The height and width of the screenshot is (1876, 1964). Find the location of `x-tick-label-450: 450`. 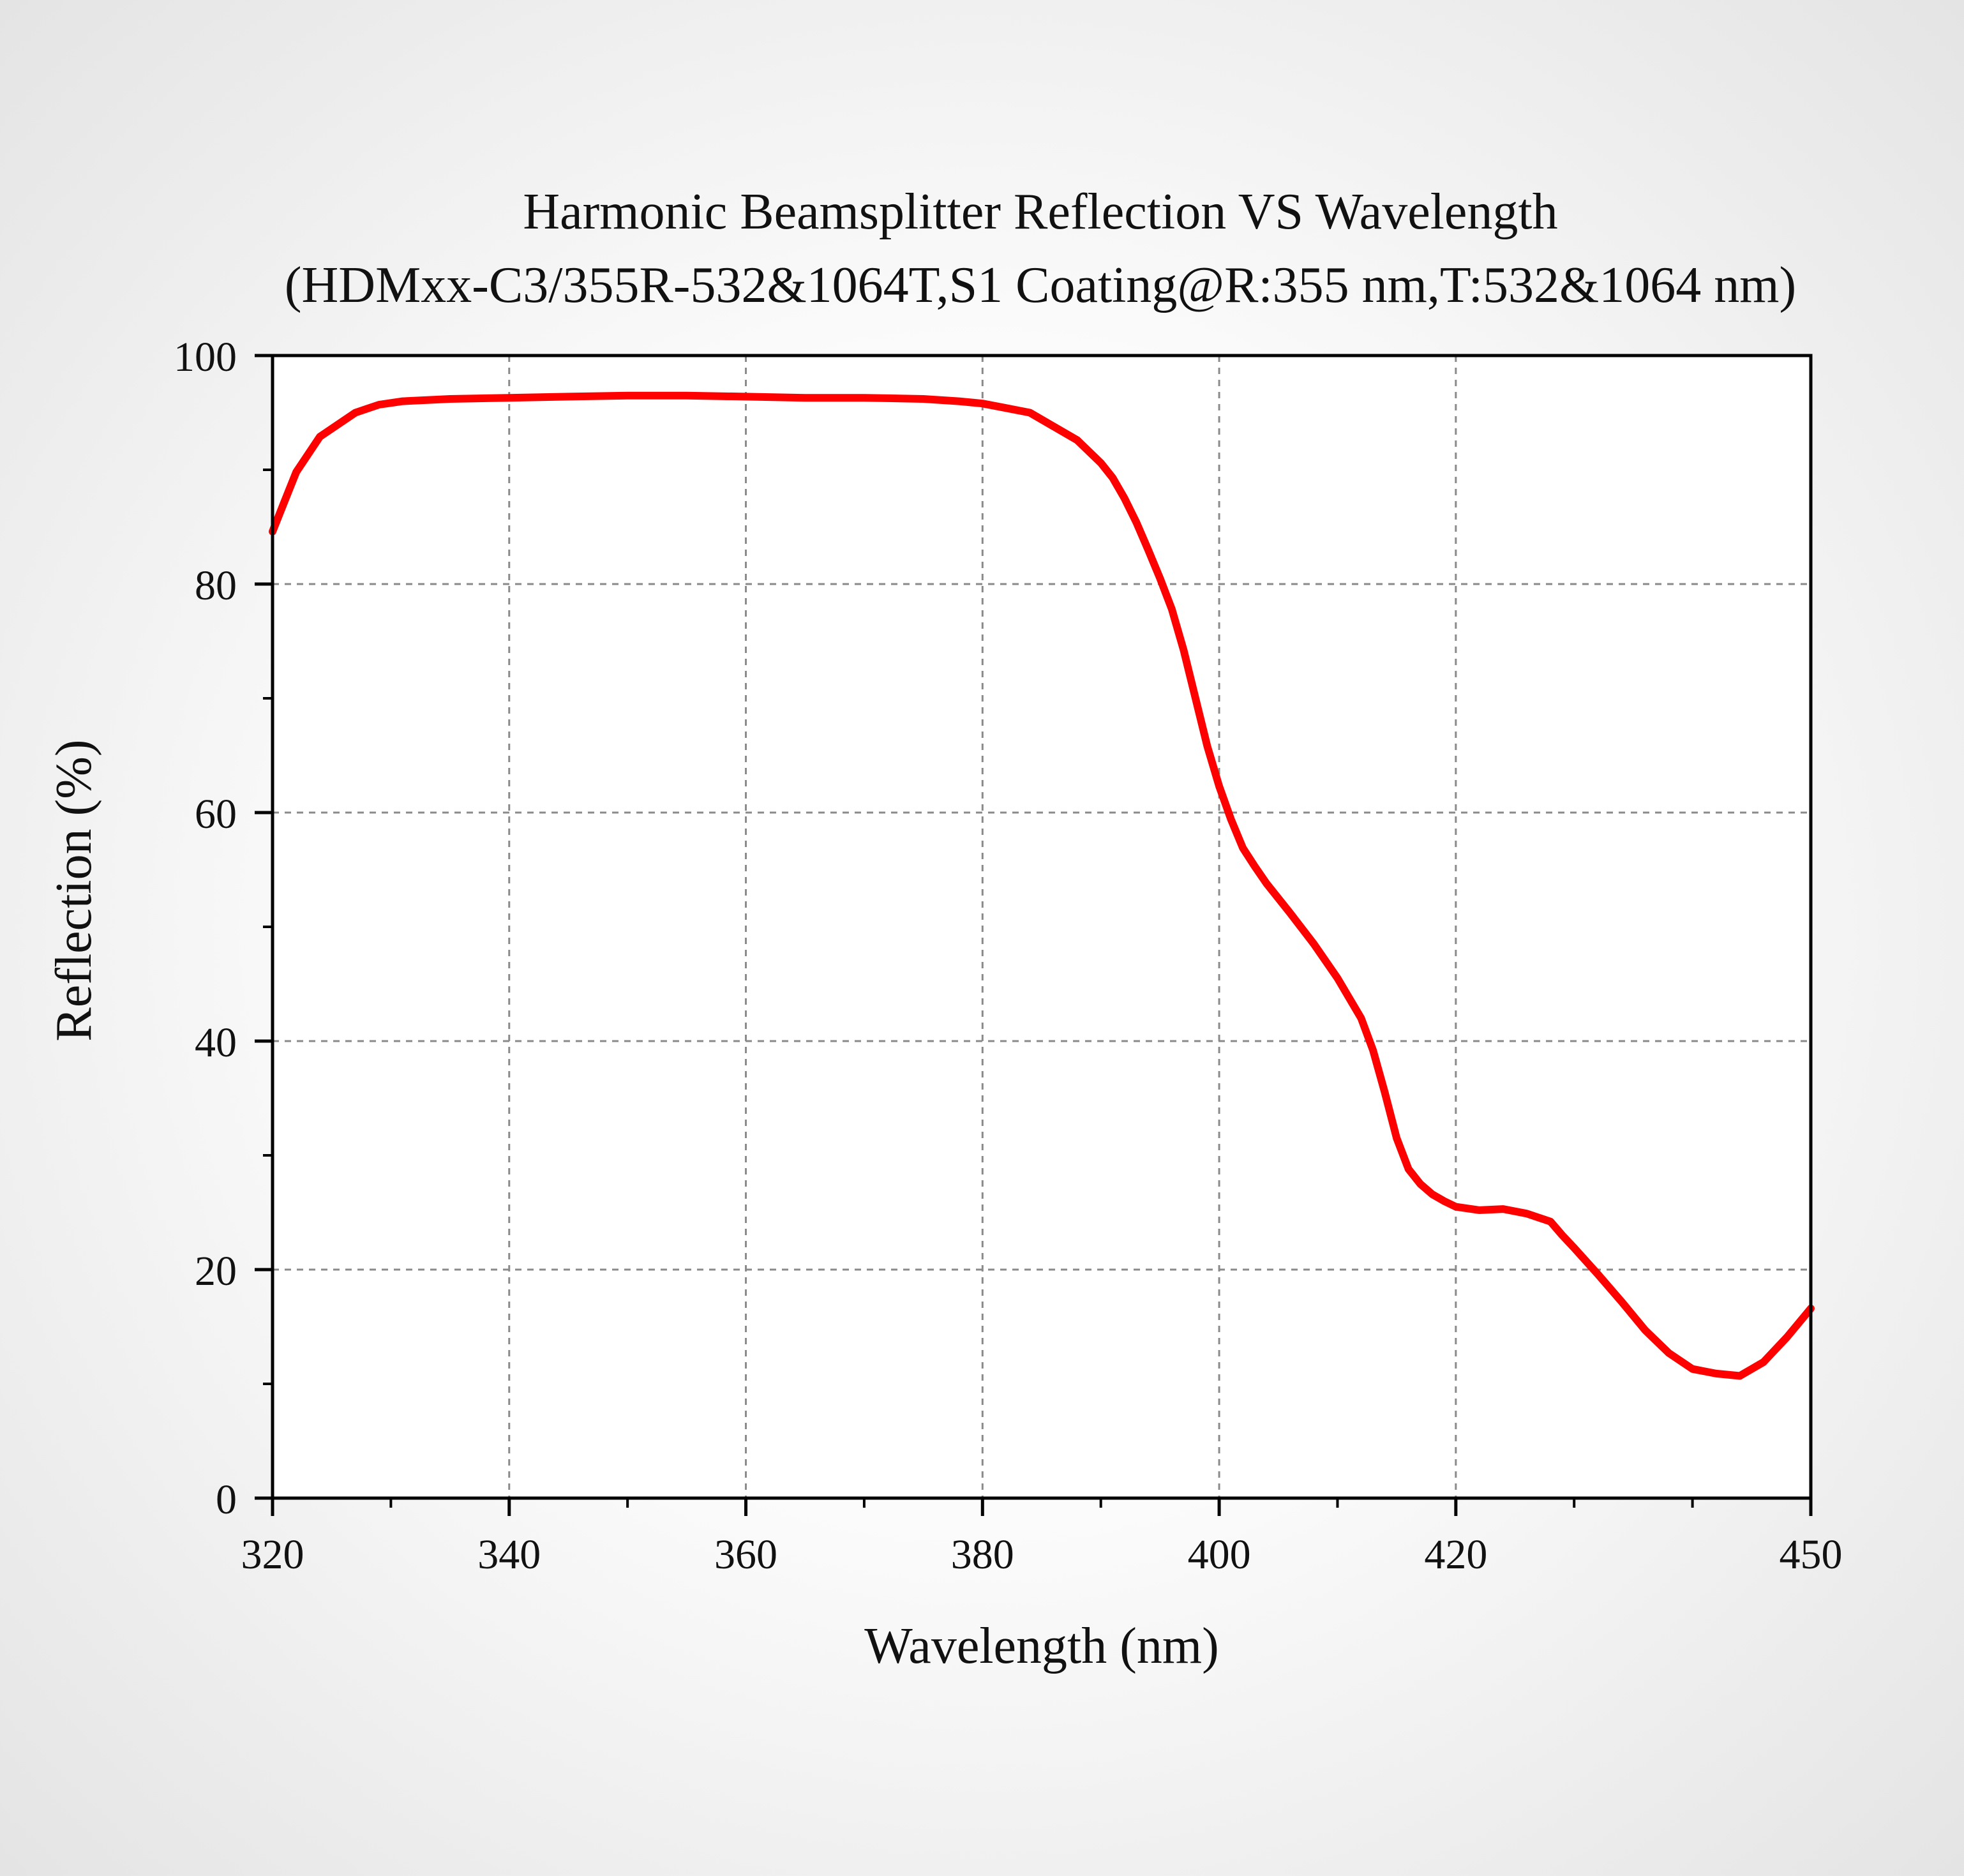

x-tick-label-450: 450 is located at coordinates (1811, 1555).